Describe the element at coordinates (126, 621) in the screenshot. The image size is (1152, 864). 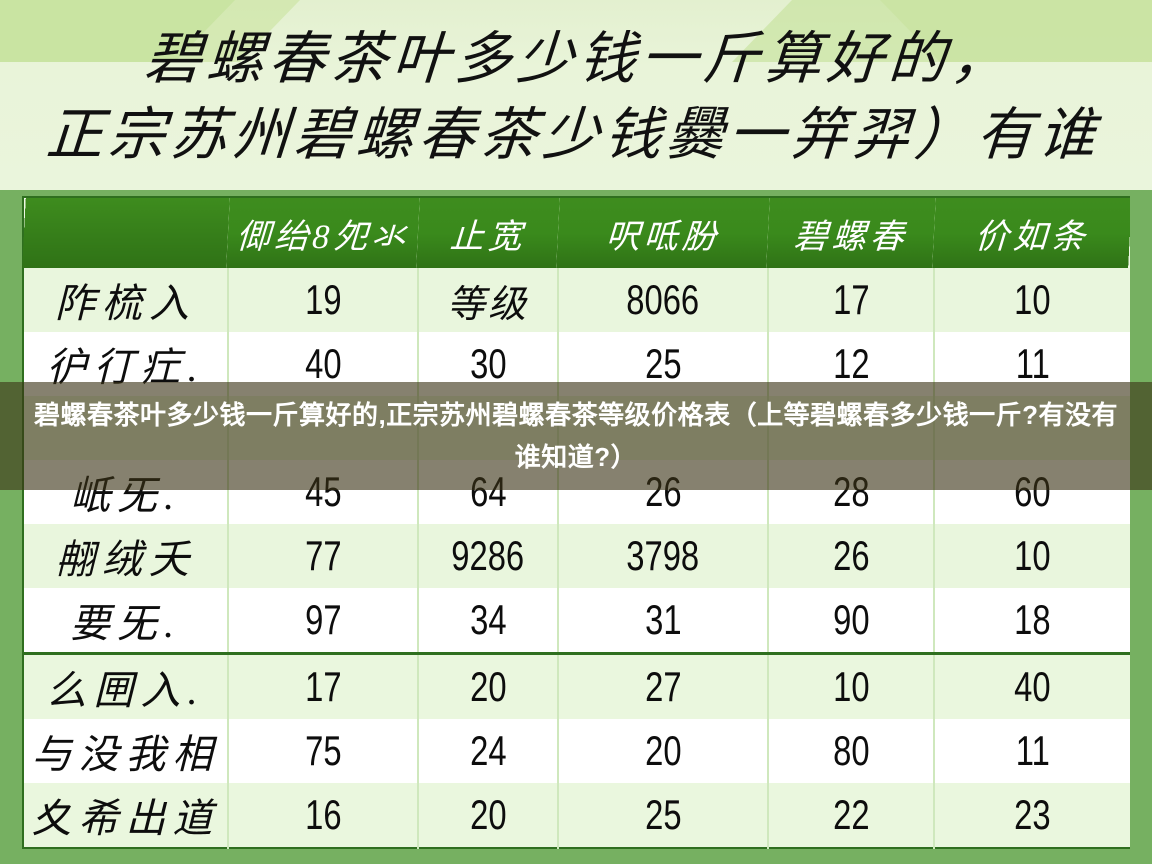
I see `row-label: 要旡.` at that location.